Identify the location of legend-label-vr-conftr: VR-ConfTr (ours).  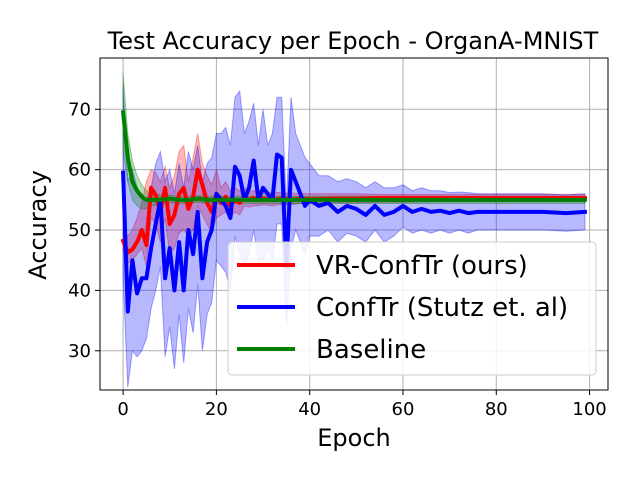
(422, 266).